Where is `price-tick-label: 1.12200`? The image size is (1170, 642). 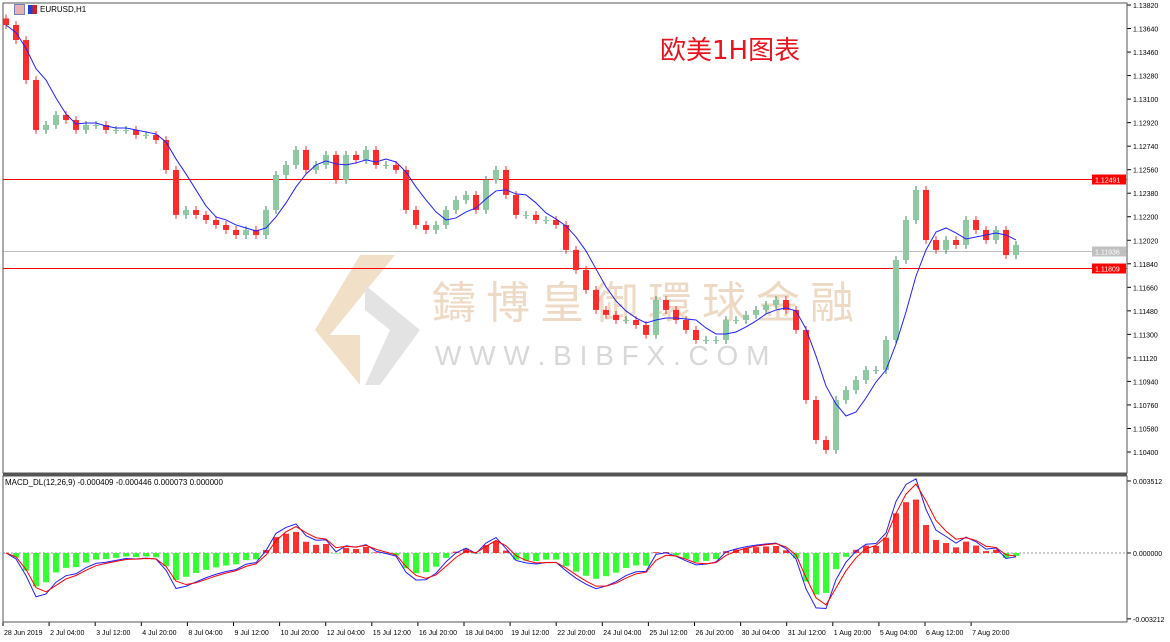
price-tick-label: 1.12200 is located at coordinates (1145, 218).